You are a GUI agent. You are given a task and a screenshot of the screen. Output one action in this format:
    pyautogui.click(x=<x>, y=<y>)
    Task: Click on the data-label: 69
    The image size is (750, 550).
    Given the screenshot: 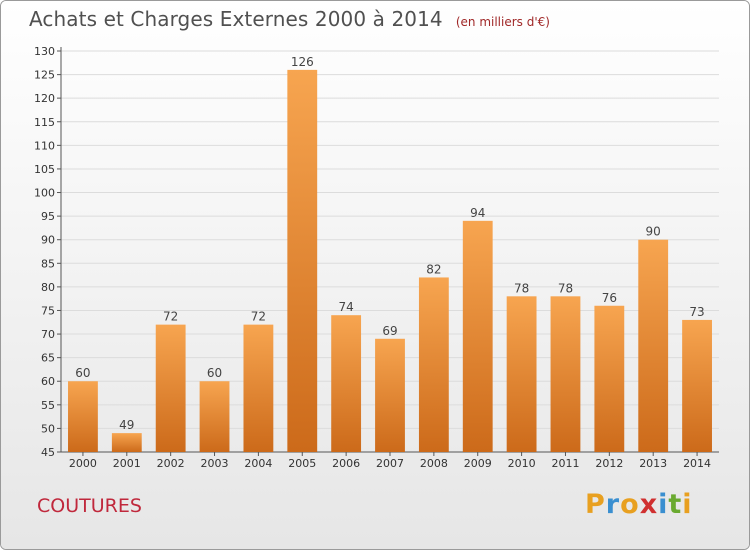 What is the action you would take?
    pyautogui.click(x=389, y=331)
    